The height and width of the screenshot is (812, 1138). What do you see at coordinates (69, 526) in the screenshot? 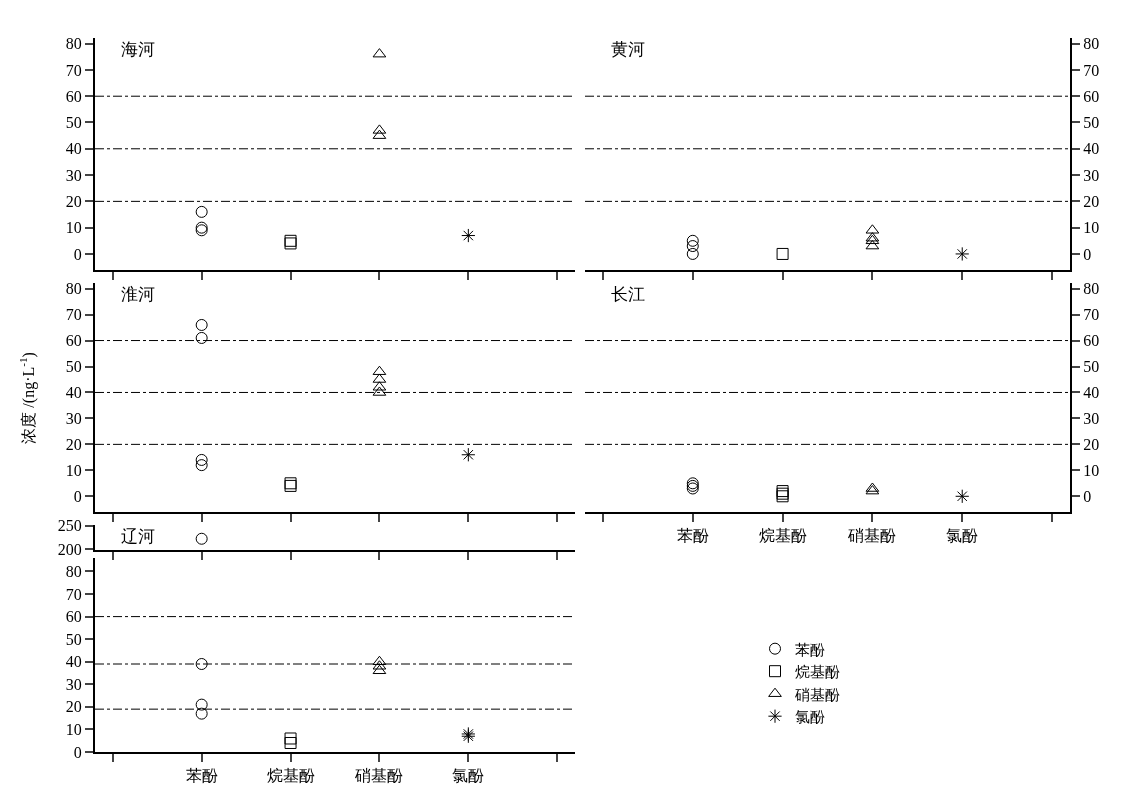
I see `y-tick-label: 250` at bounding box center [69, 526].